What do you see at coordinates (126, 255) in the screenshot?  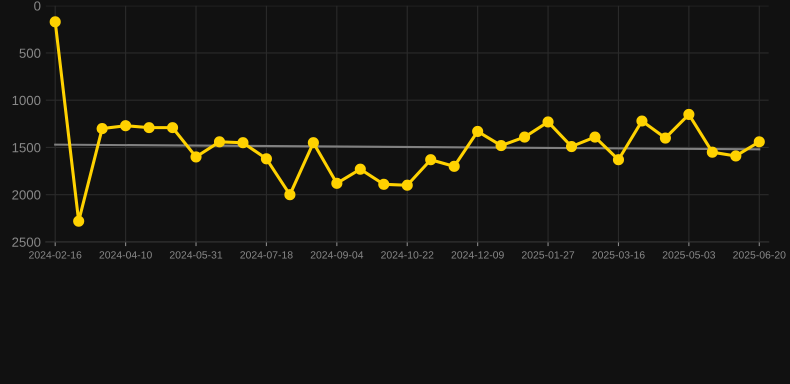 I see `x-tick-label: 2024-04-10` at bounding box center [126, 255].